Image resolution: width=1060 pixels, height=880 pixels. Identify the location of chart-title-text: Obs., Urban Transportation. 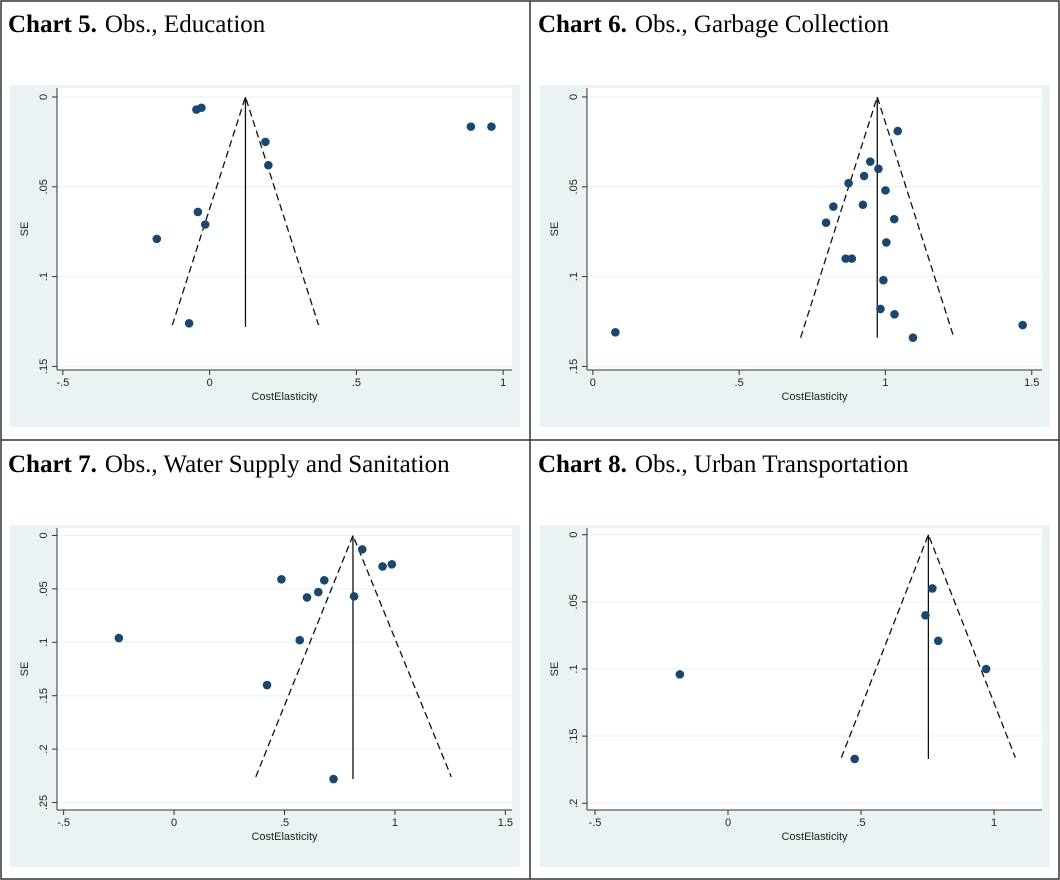
(772, 464).